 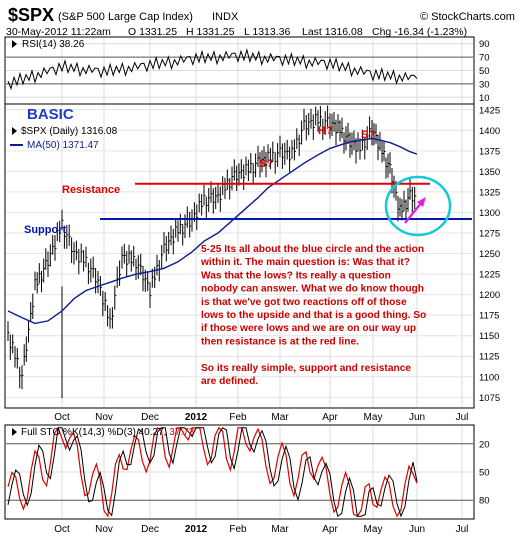 What do you see at coordinates (467, 17) in the screenshot?
I see `brand: © StockCharts.com` at bounding box center [467, 17].